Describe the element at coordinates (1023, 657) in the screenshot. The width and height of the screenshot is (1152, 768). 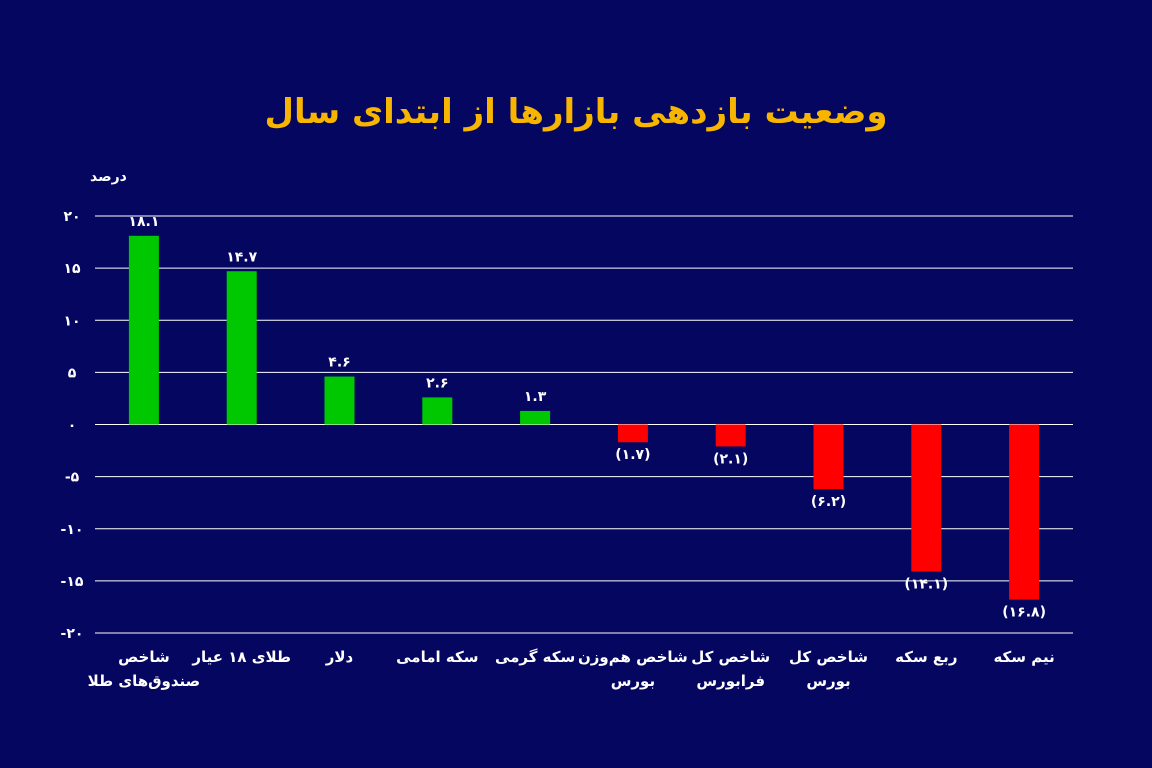
I see `x-tick-label: نیم سکه` at that location.